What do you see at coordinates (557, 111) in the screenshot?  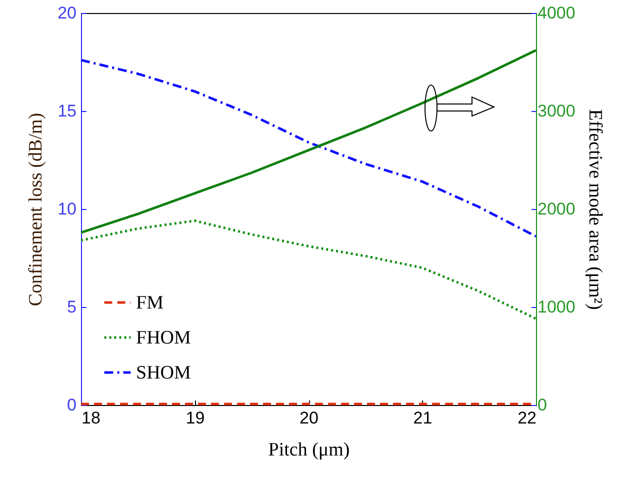 I see `y2-tick-label: 3000` at bounding box center [557, 111].